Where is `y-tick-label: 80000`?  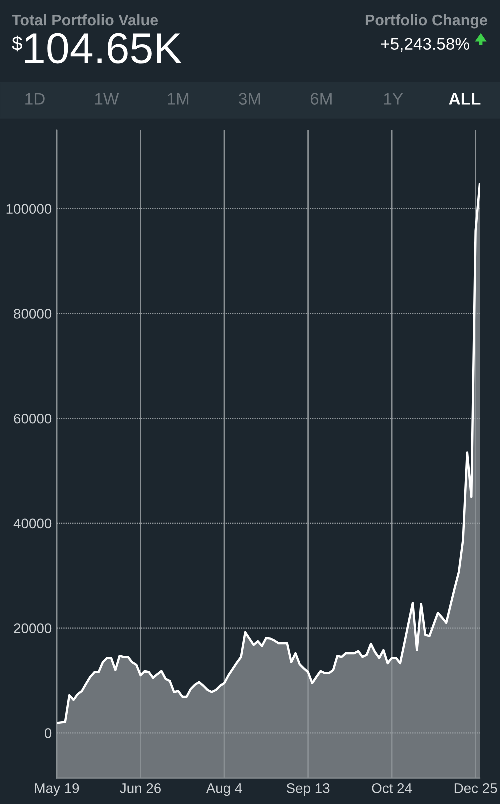 y-tick-label: 80000 is located at coordinates (33, 314).